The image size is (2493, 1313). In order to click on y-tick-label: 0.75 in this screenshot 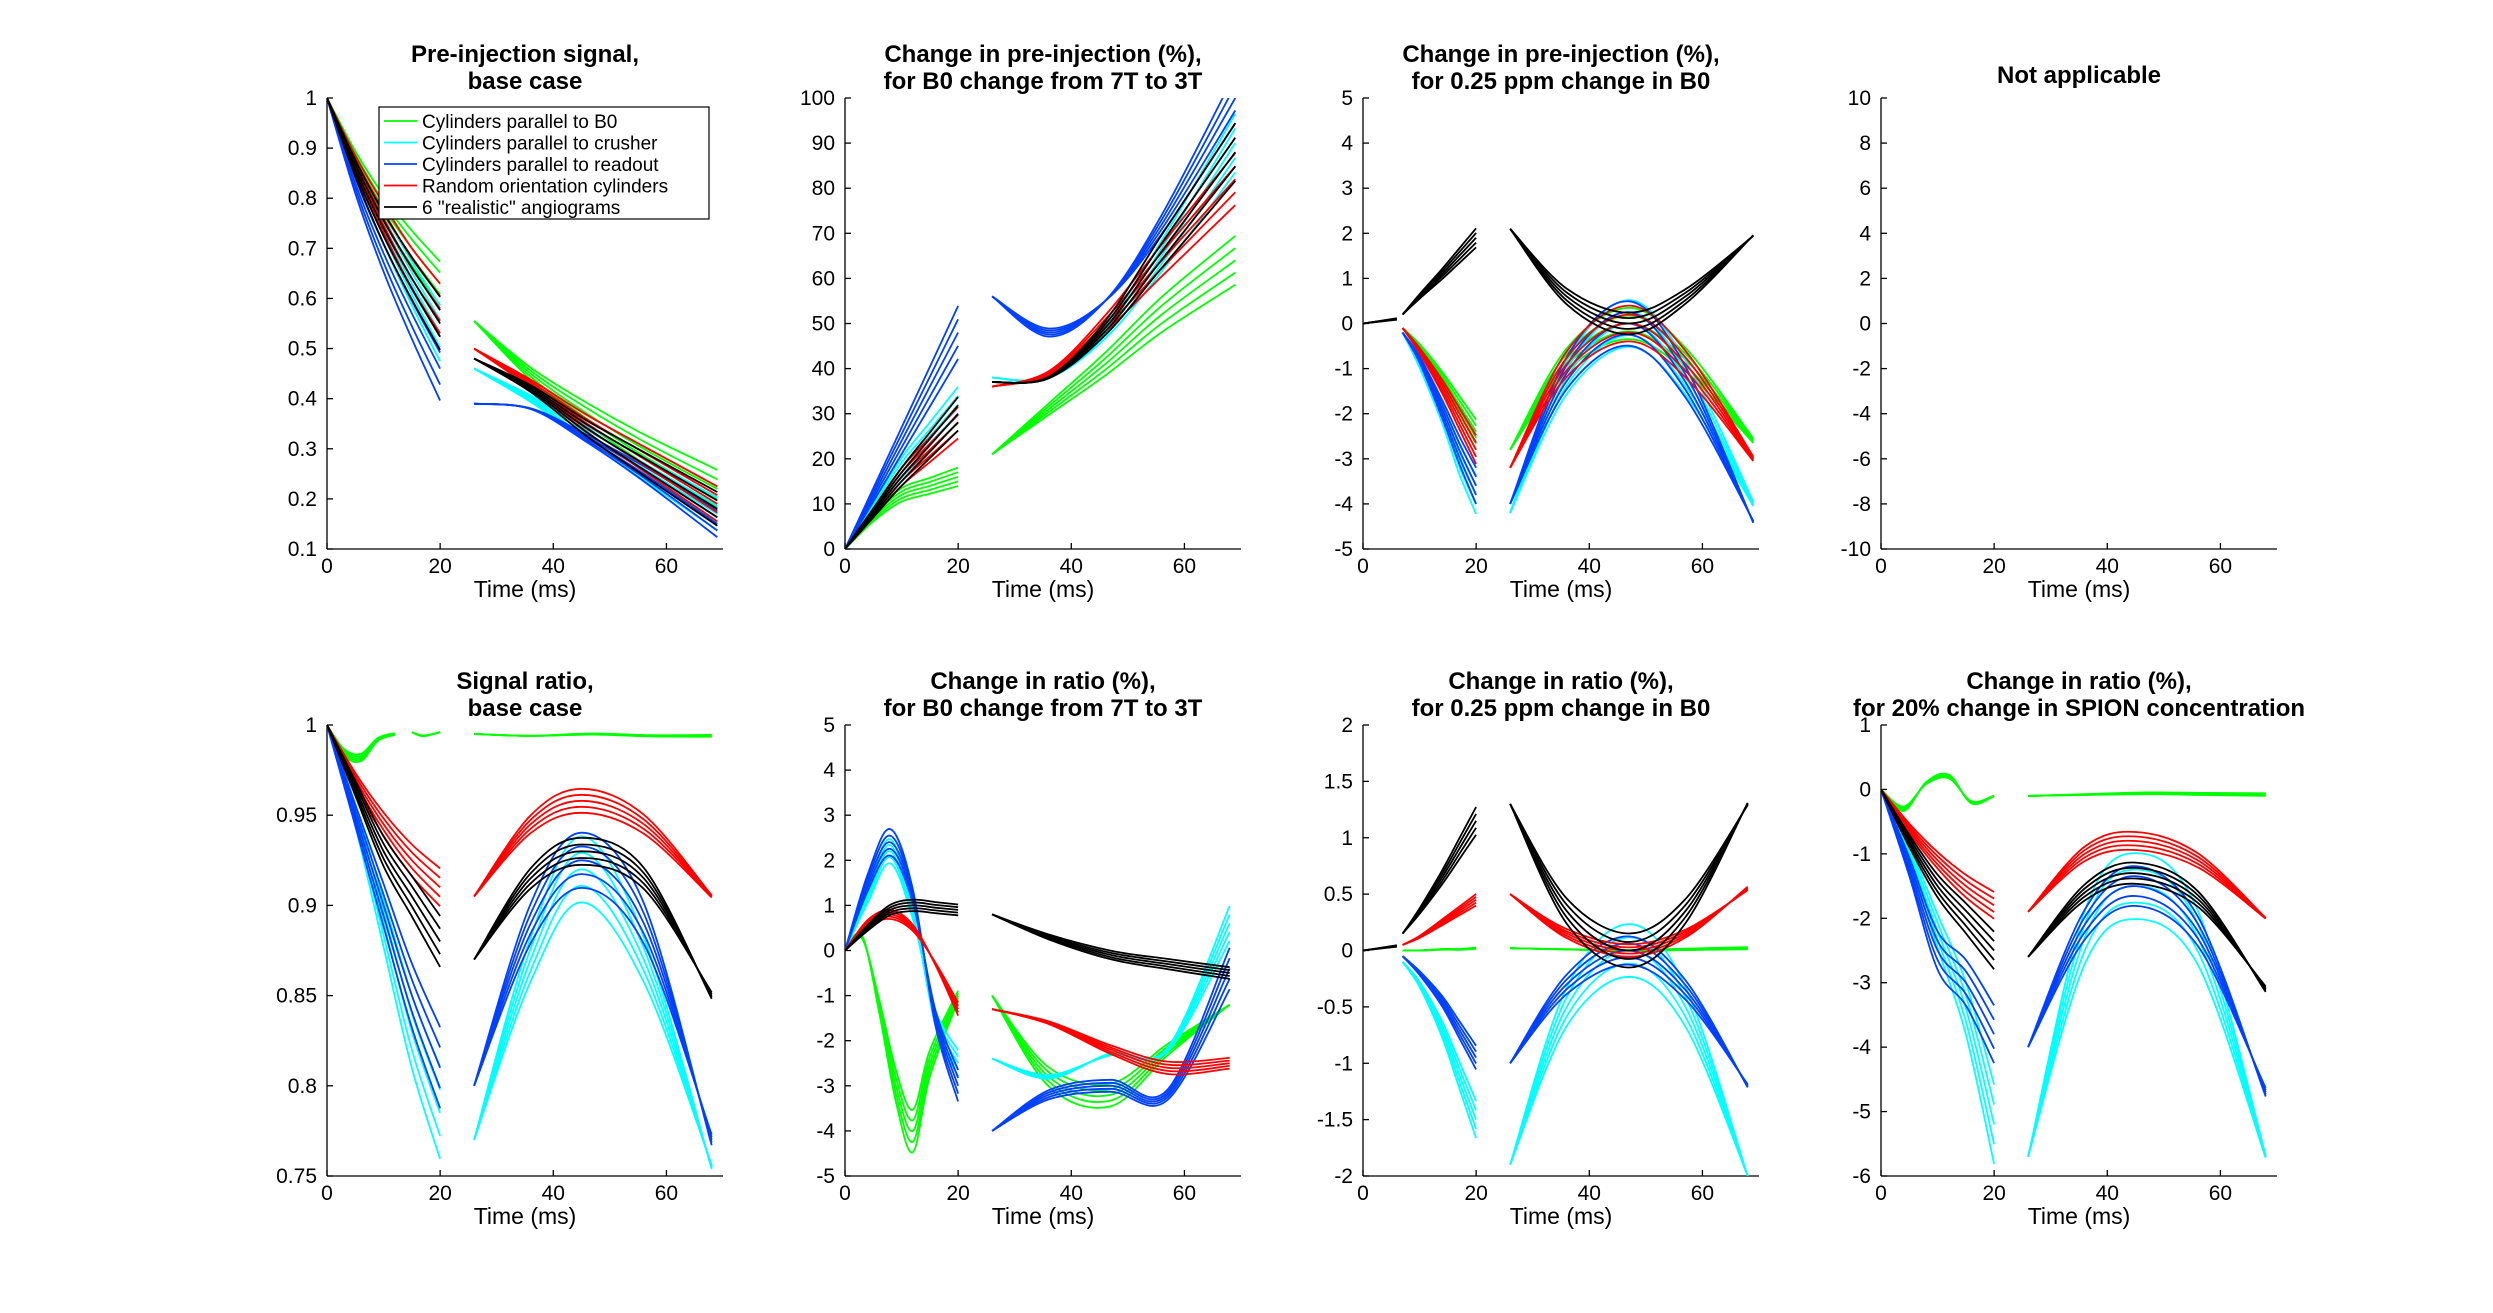, I will do `click(296, 1176)`.